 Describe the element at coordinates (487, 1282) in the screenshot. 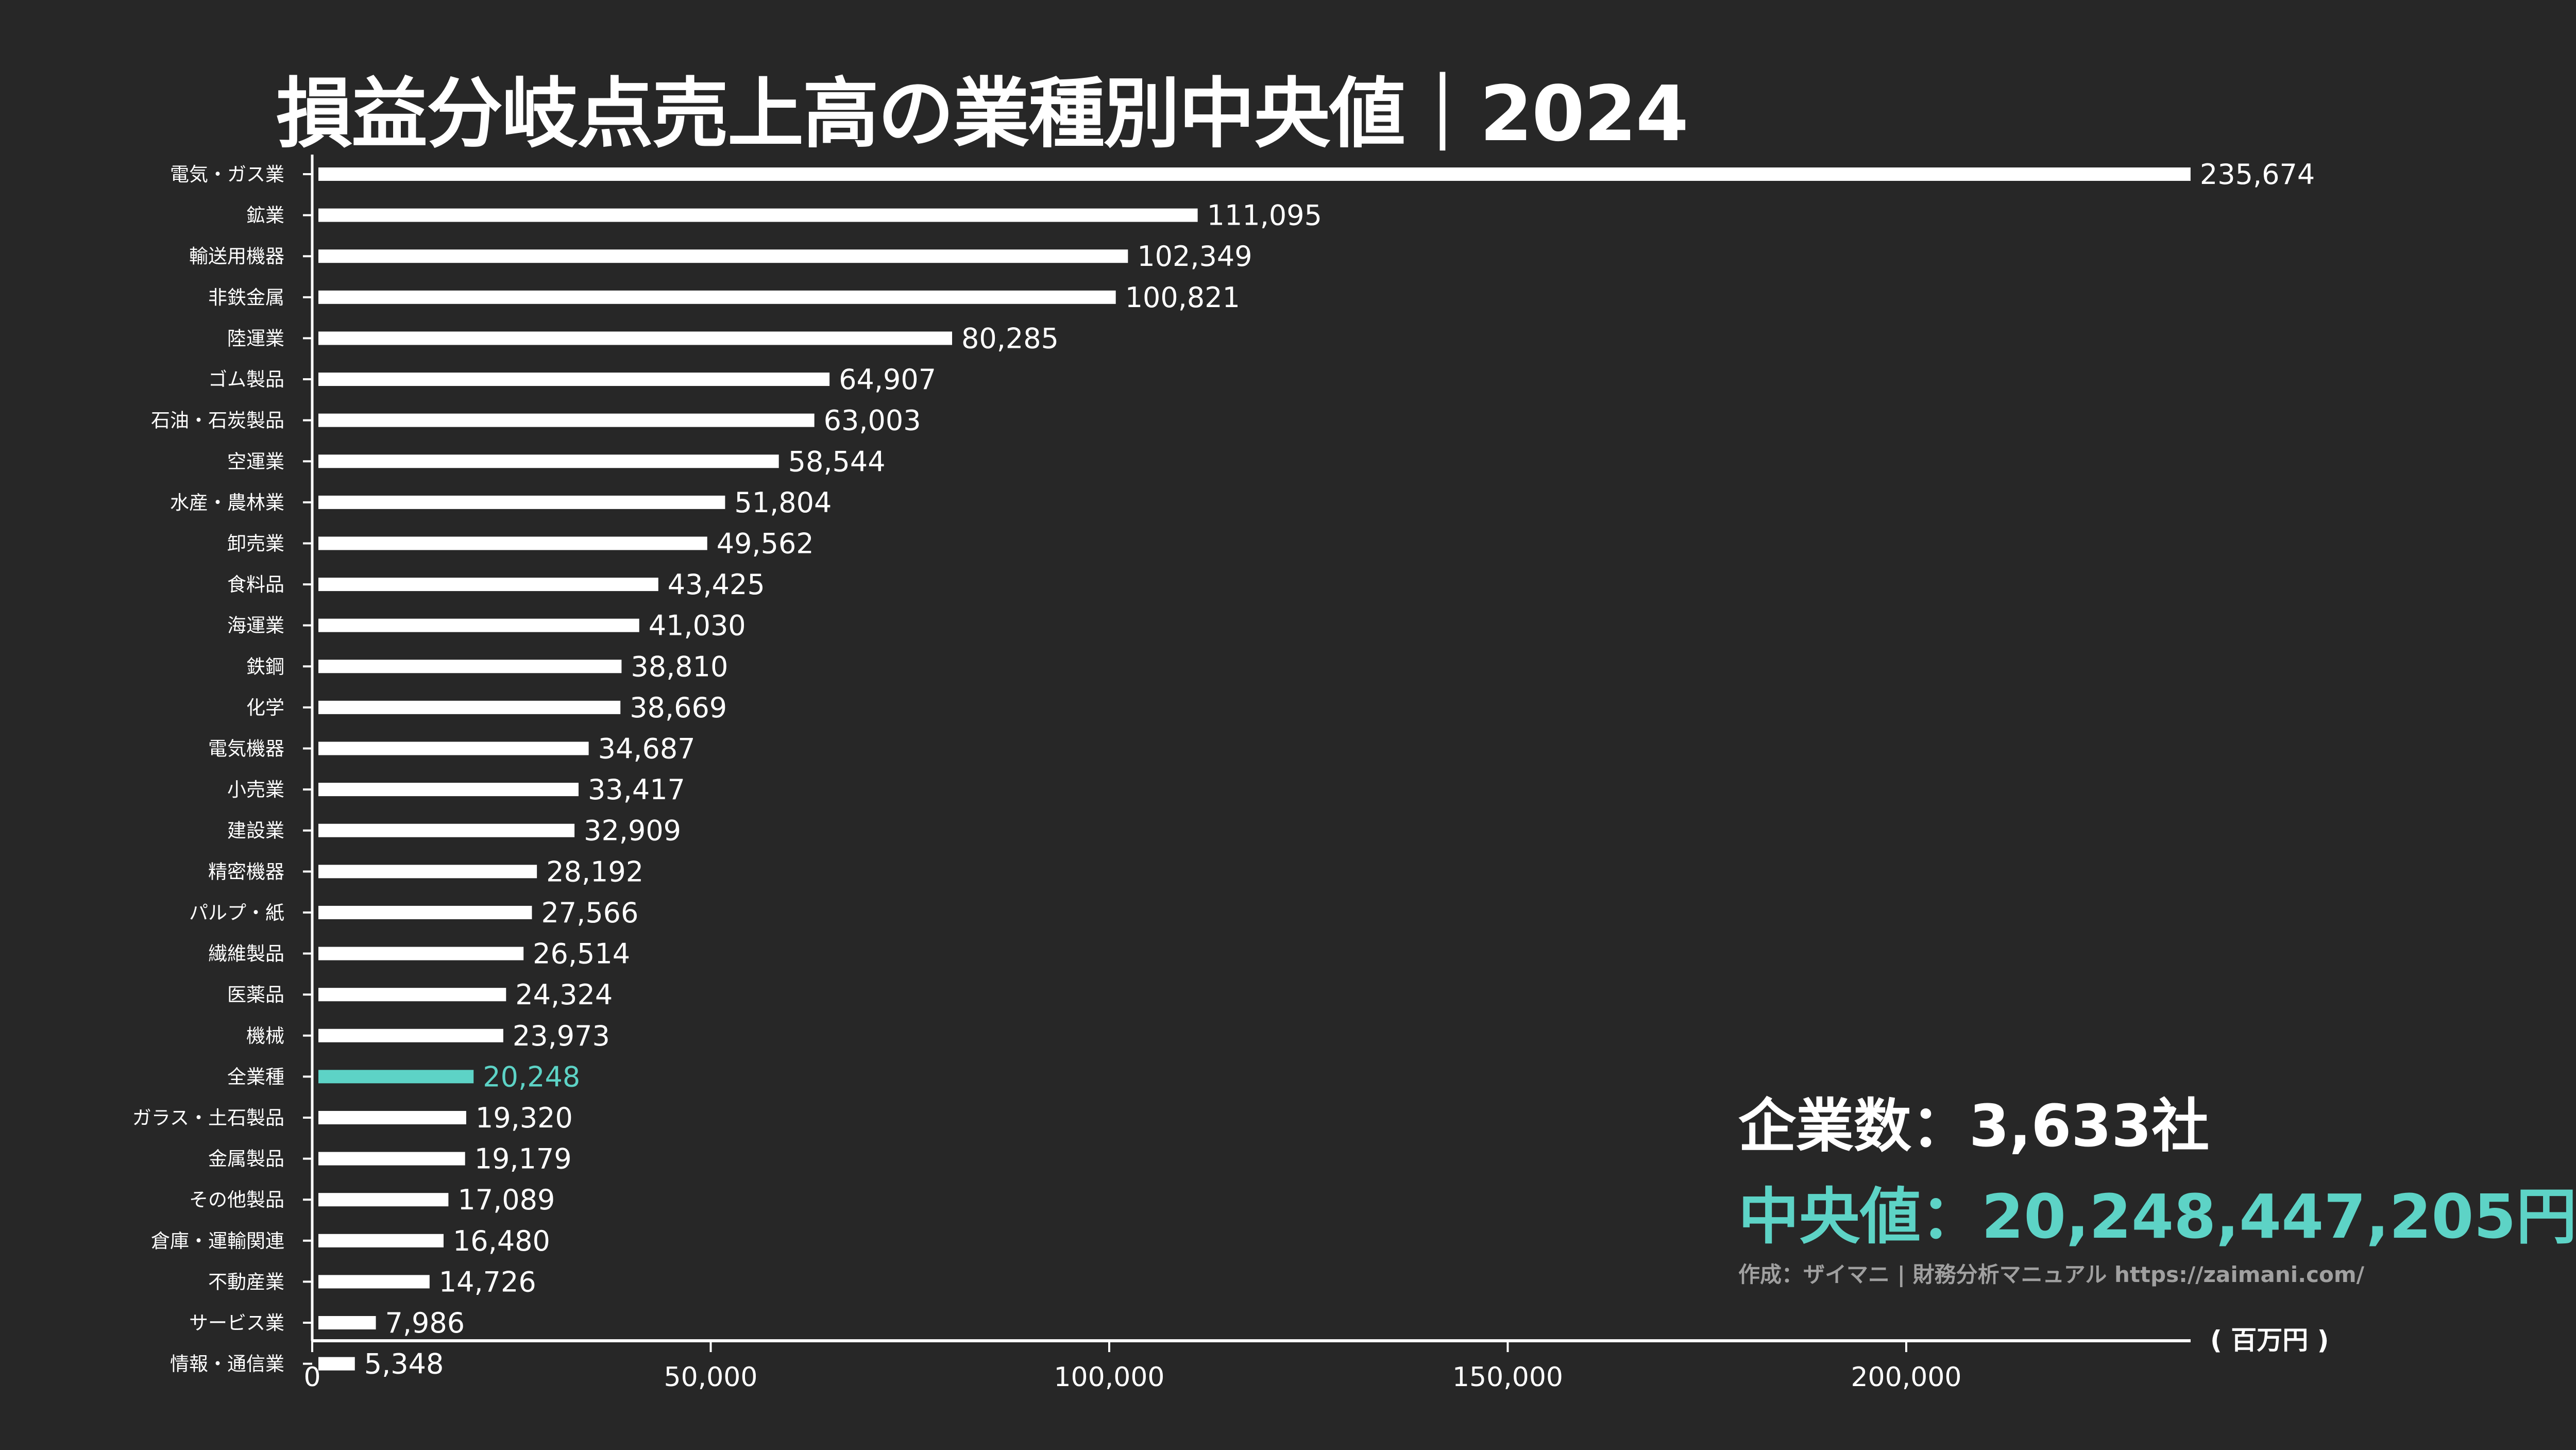

I see `value-label: 14,726` at that location.